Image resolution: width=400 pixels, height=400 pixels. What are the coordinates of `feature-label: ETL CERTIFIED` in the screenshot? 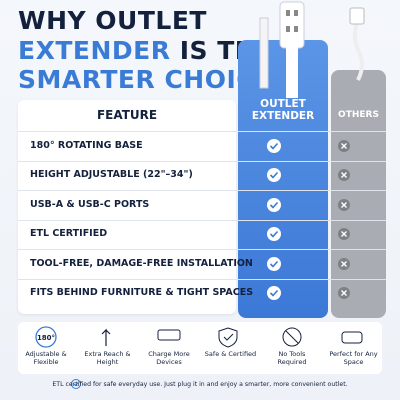 It's located at (69, 234).